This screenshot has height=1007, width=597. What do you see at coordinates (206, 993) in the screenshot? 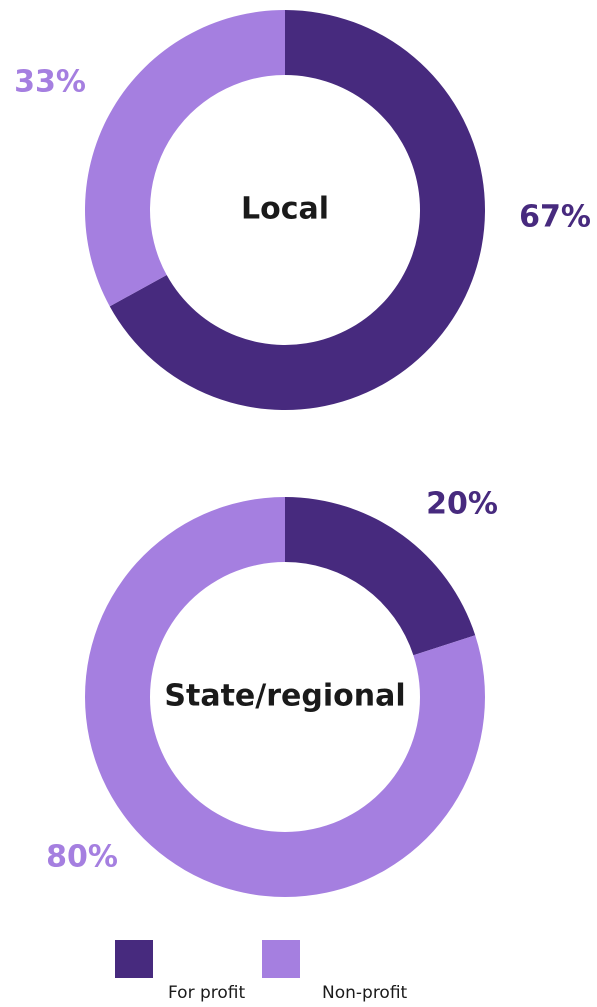
I see `legend-label: For profit` at bounding box center [206, 993].